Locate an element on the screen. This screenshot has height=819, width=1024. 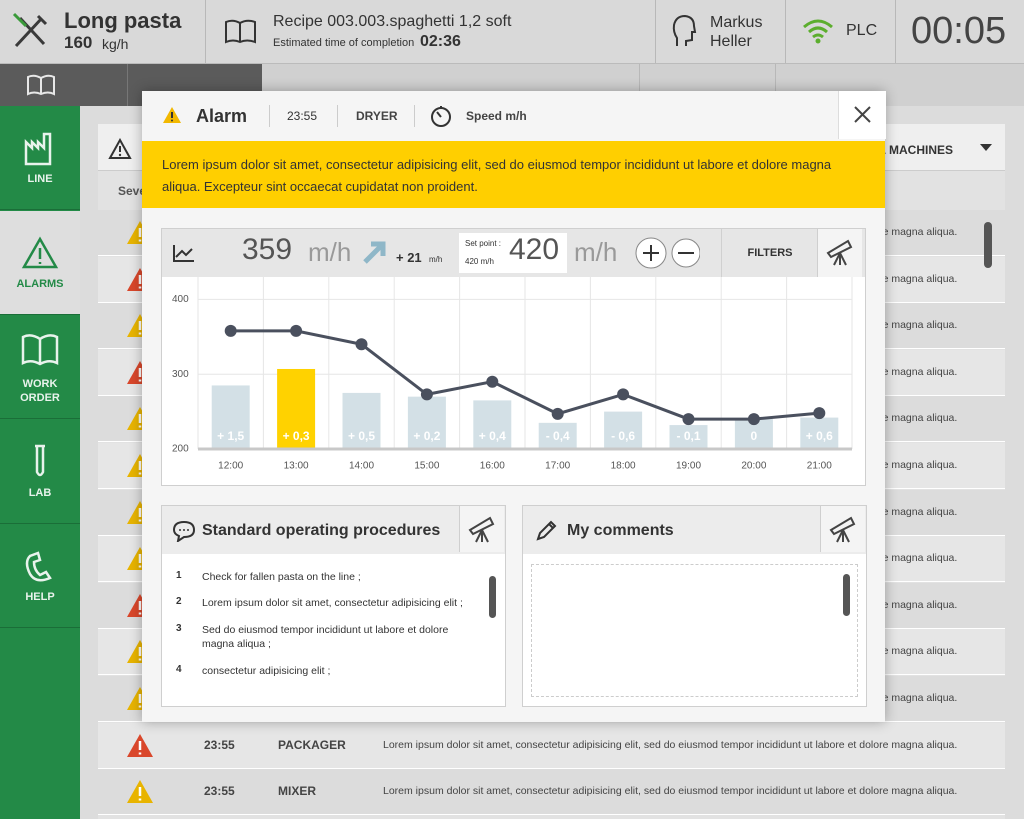
sidebar-item: LAB is located at coordinates (40, 471).